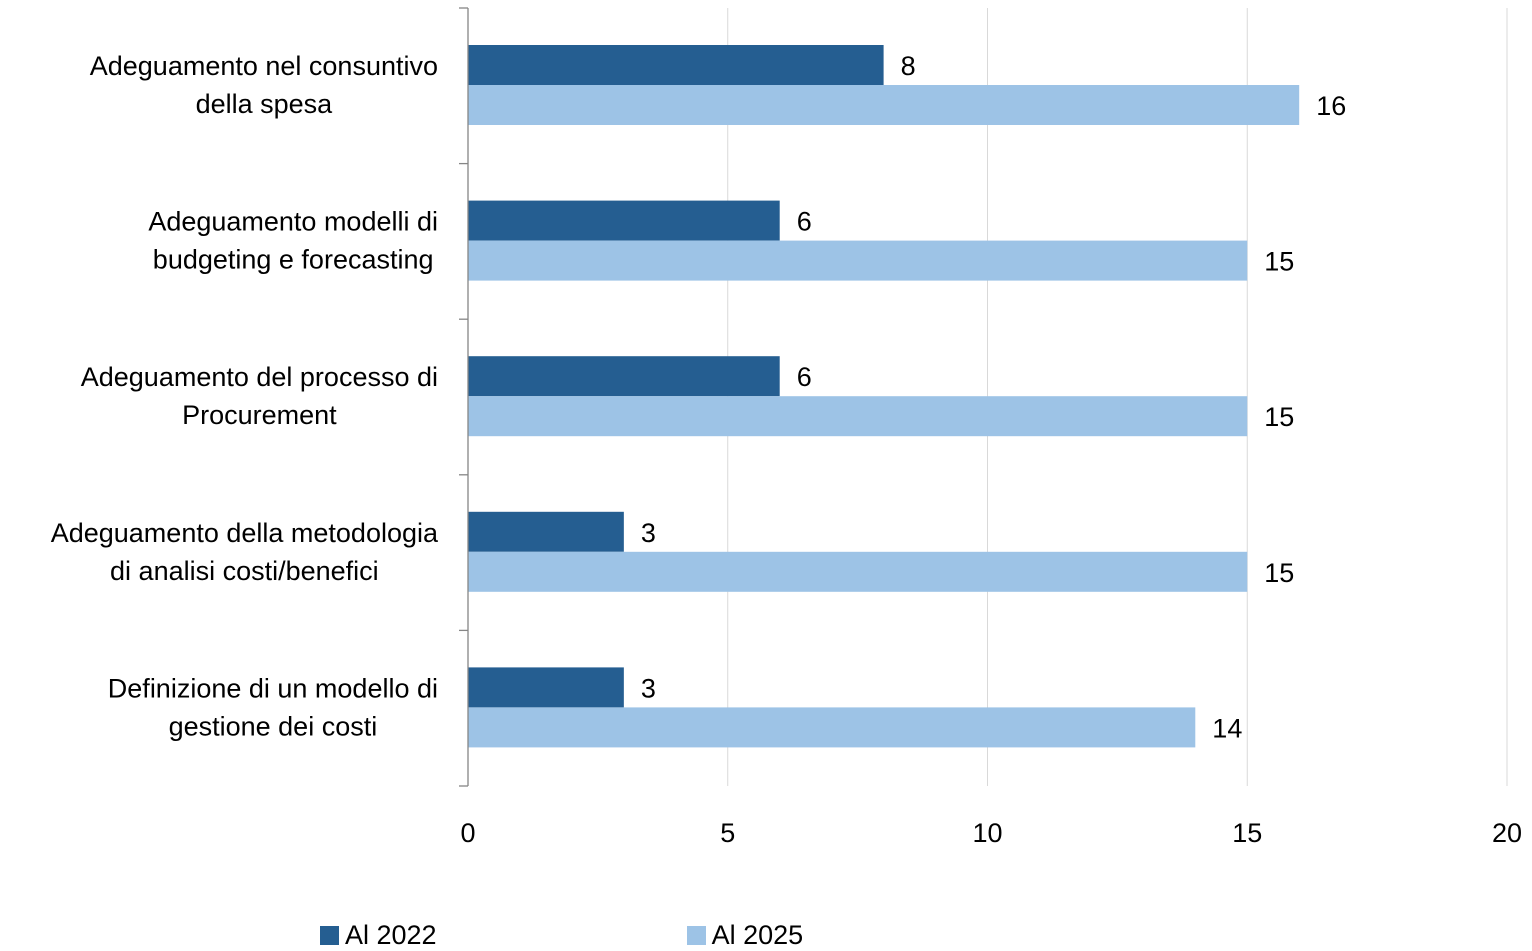  I want to click on x-tick-label: 10, so click(987, 833).